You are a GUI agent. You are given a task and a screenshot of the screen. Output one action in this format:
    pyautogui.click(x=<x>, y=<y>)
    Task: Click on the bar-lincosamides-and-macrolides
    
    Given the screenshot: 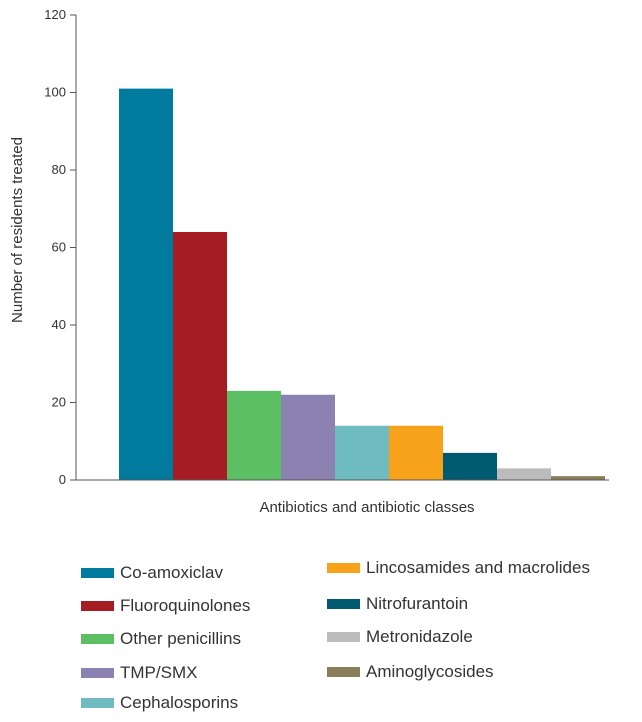 What is the action you would take?
    pyautogui.click(x=416, y=452)
    